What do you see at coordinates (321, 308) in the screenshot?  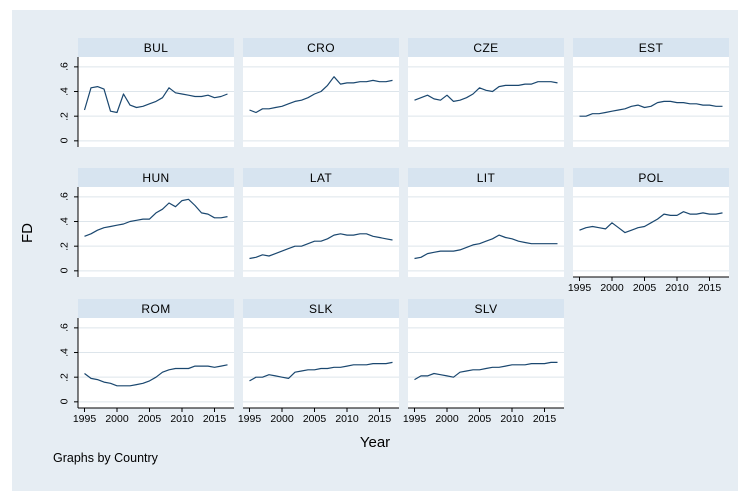 I see `panel-title-slk: SLK` at bounding box center [321, 308].